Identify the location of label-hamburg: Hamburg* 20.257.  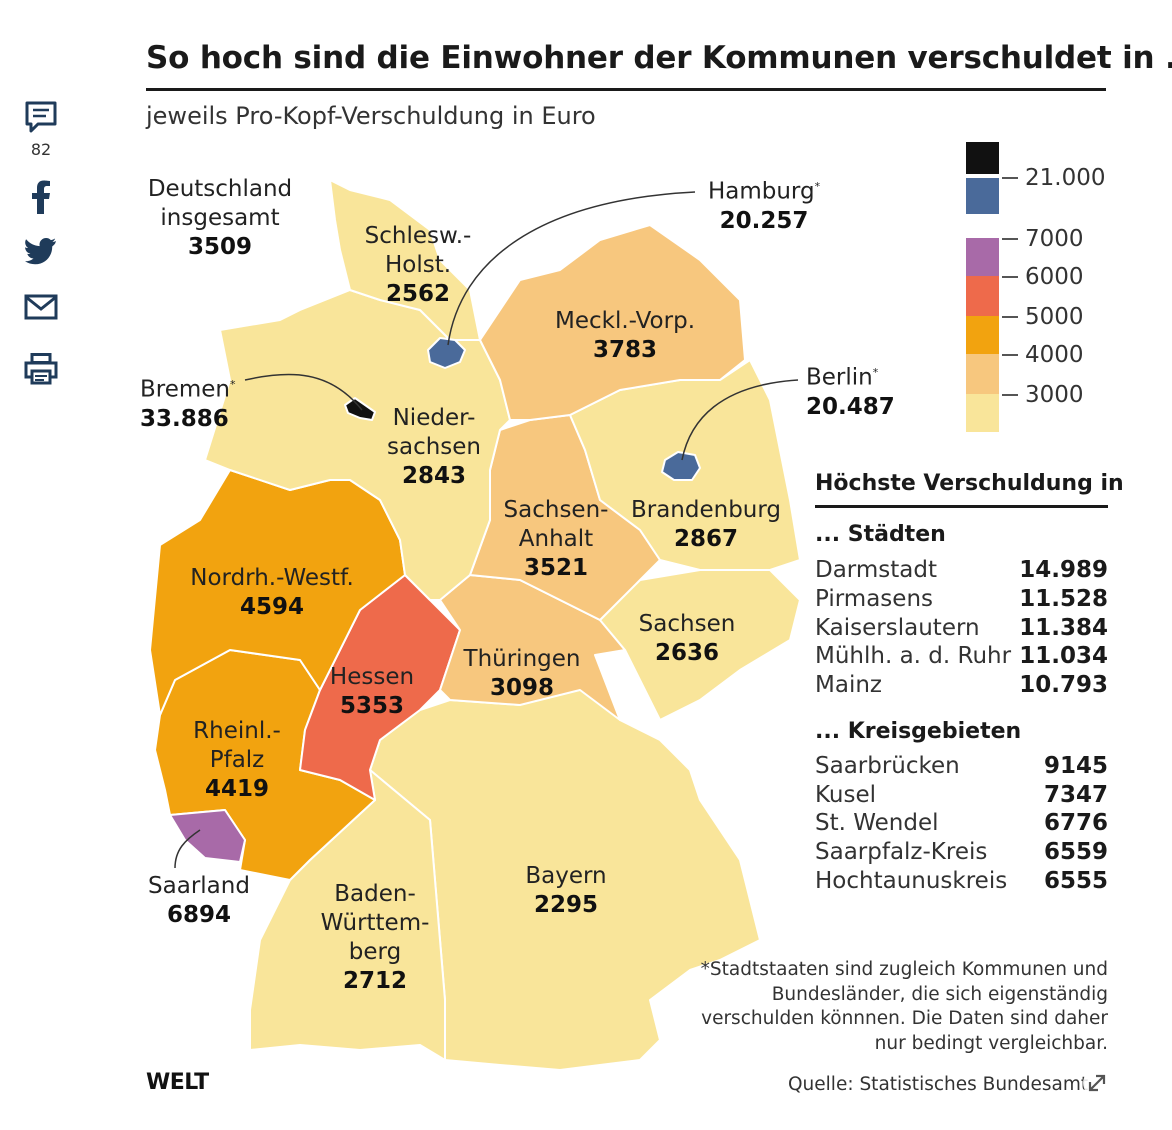
(764, 206).